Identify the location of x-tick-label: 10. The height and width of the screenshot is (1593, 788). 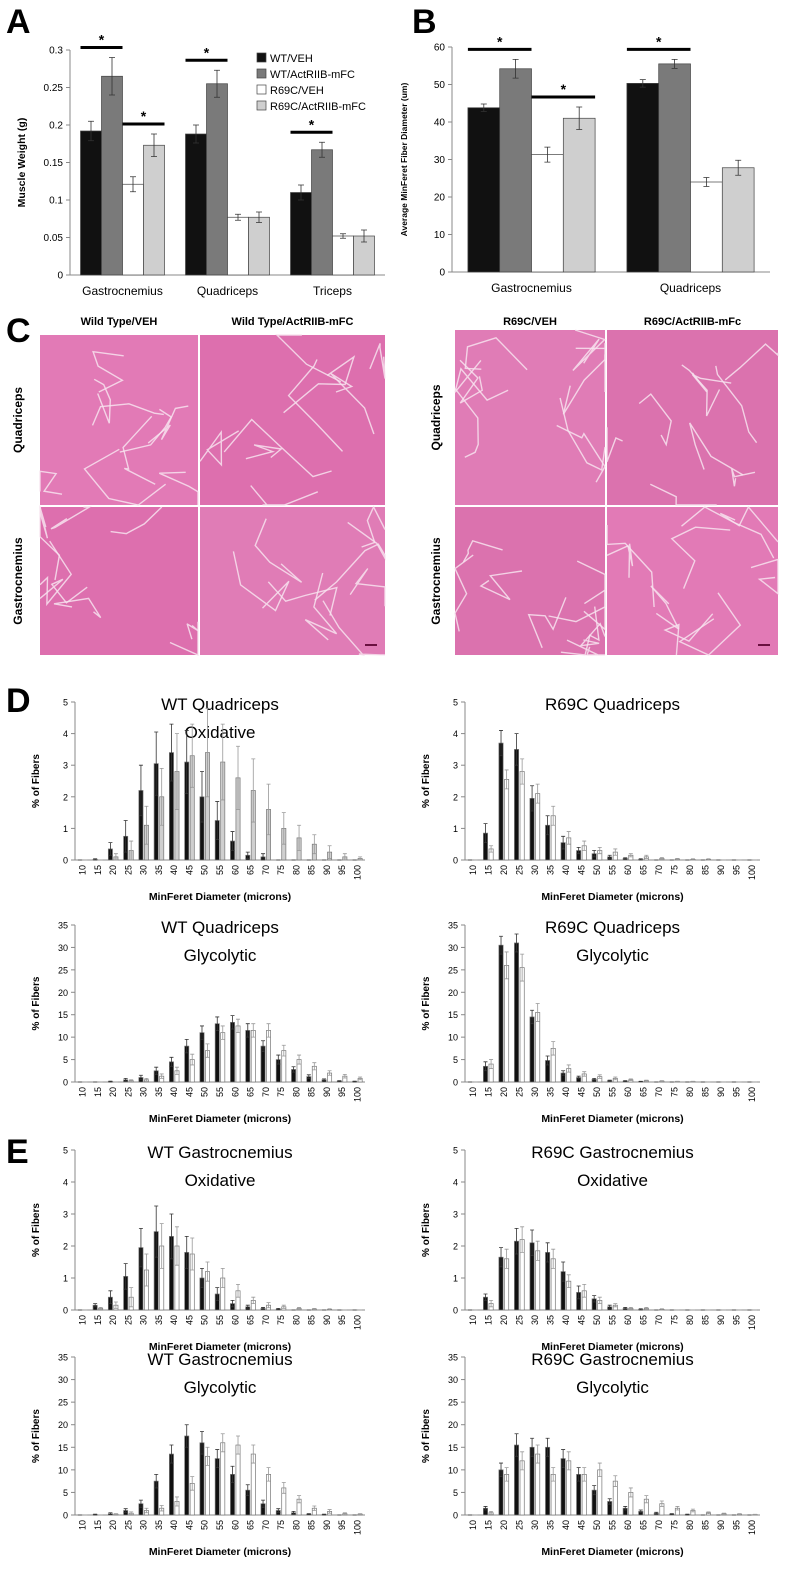
(473, 1092).